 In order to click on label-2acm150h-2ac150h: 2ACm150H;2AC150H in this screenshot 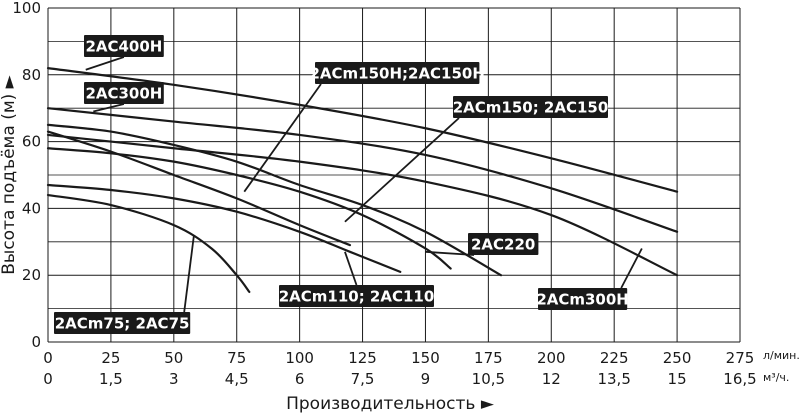, I will do `click(396, 74)`.